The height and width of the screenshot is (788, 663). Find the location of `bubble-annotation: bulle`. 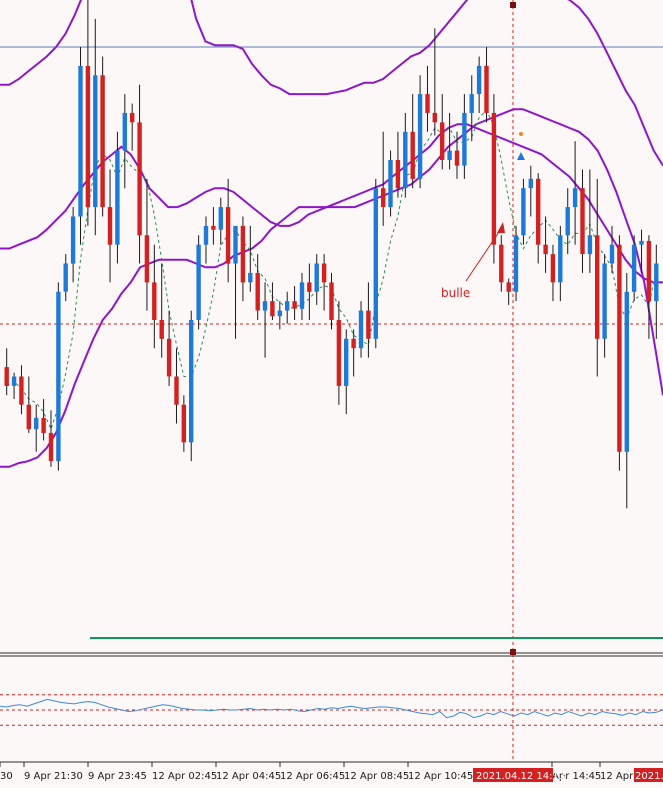

bubble-annotation: bulle is located at coordinates (473, 261).